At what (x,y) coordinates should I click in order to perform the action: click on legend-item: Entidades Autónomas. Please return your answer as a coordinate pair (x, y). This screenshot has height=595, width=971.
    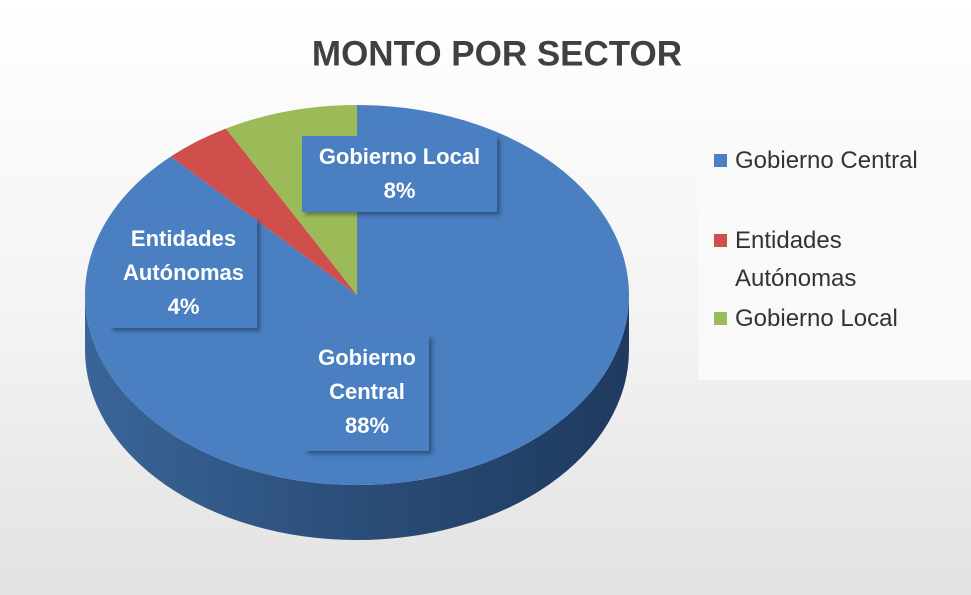
    Looking at the image, I should click on (799, 260).